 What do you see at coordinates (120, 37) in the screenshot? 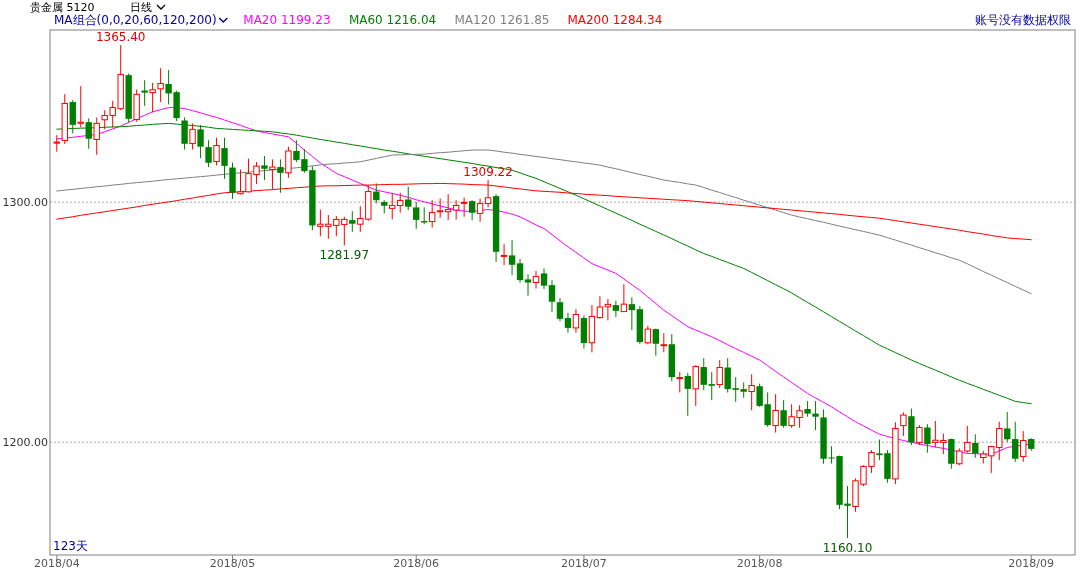
I see `annotation: 1365.40` at bounding box center [120, 37].